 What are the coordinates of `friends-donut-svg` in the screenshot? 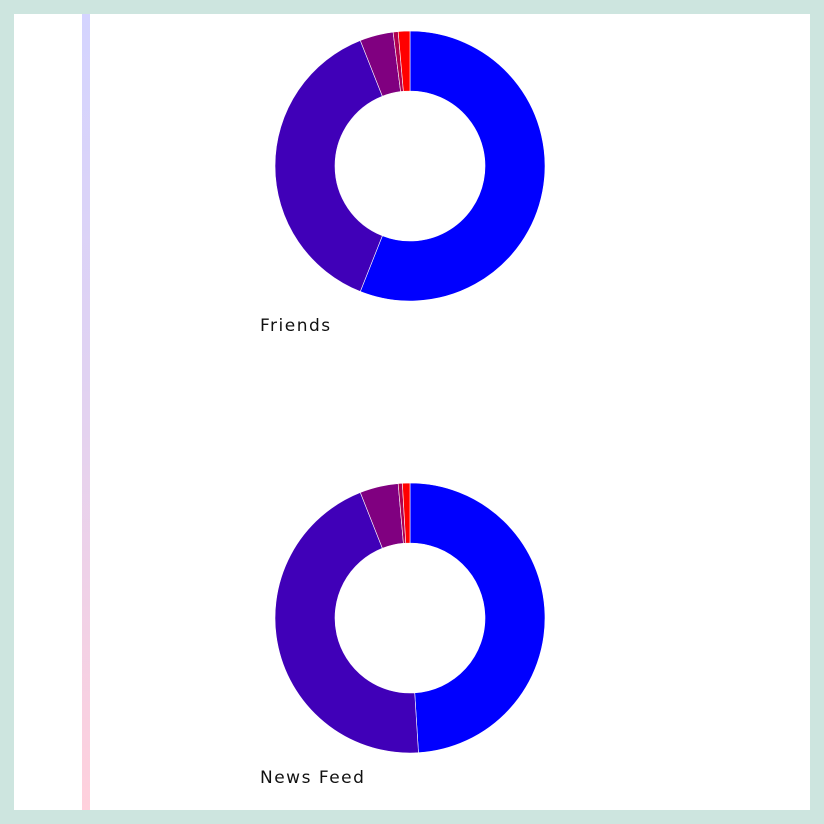 It's located at (410, 166).